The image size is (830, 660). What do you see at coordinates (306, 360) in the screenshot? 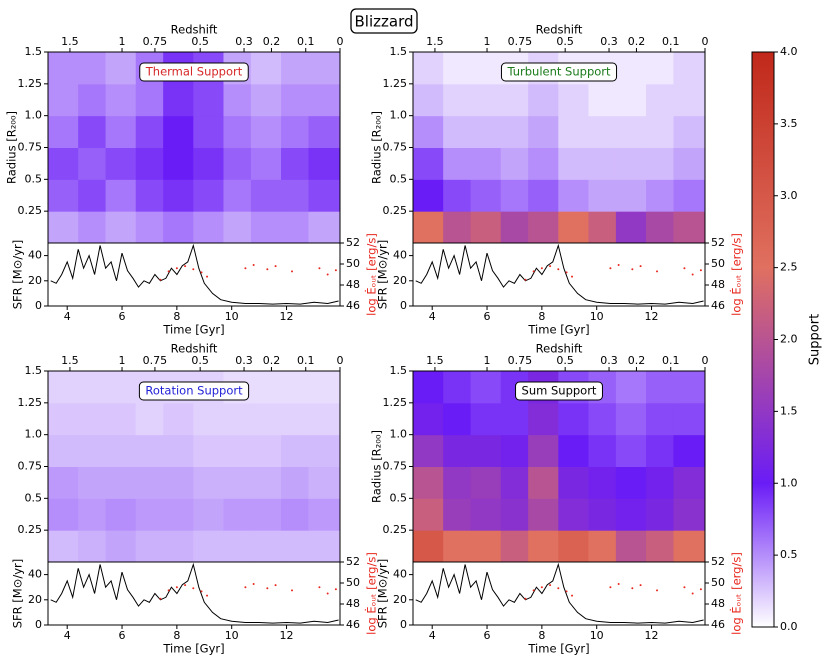
I see `top-tick-label: 0.1` at bounding box center [306, 360].